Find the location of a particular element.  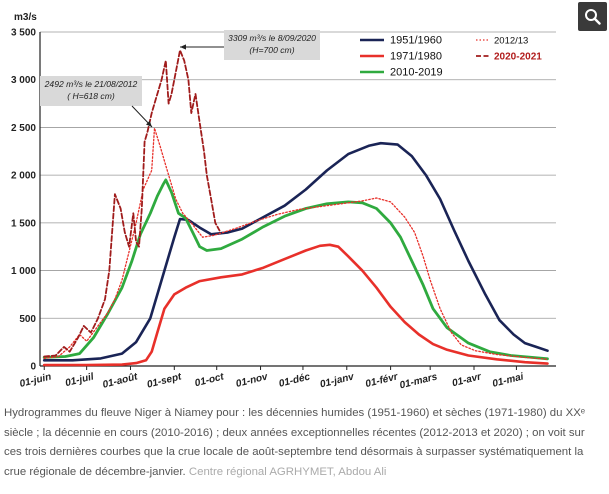

legend-label: 2012/13 is located at coordinates (511, 41).